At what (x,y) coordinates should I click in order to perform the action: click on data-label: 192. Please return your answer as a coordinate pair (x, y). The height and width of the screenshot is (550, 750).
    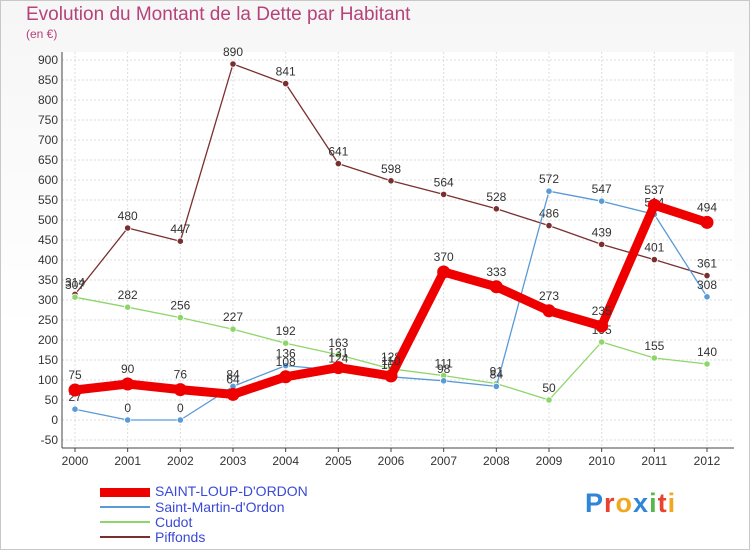
    Looking at the image, I should click on (286, 331).